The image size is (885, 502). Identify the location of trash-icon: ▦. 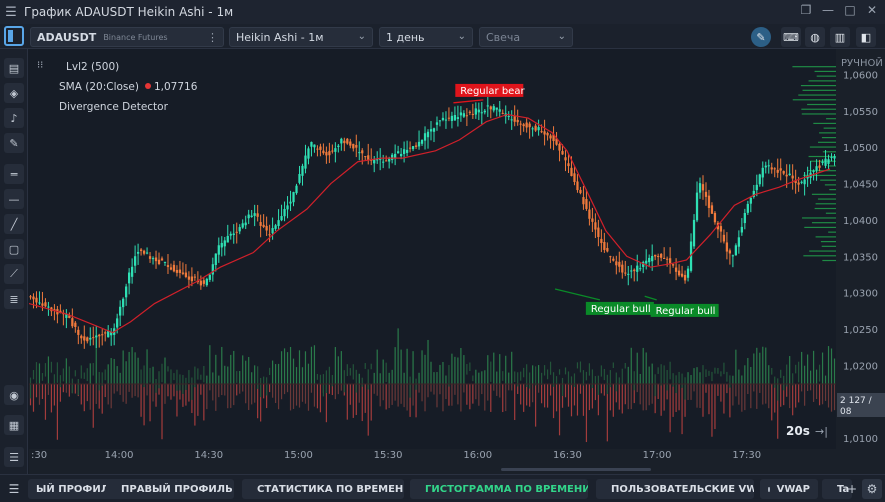
(14, 425).